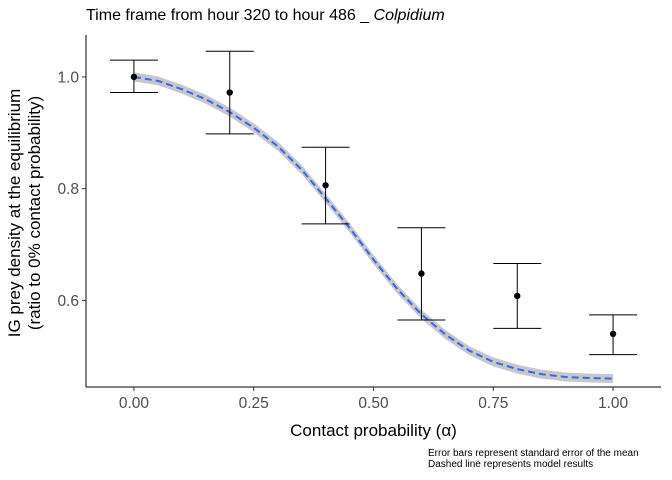 The width and height of the screenshot is (672, 480). What do you see at coordinates (34, 213) in the screenshot?
I see `y-axis-title-line-1: (ratio to 0% contact probability)` at bounding box center [34, 213].